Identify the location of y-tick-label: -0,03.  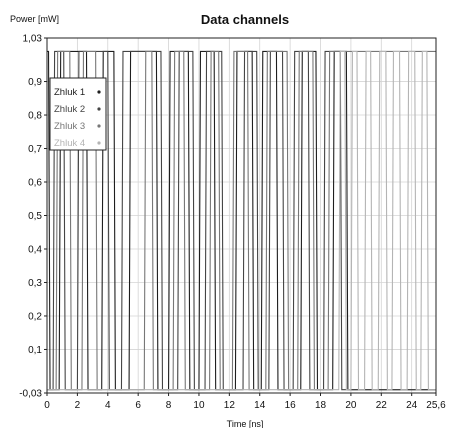
(30, 394).